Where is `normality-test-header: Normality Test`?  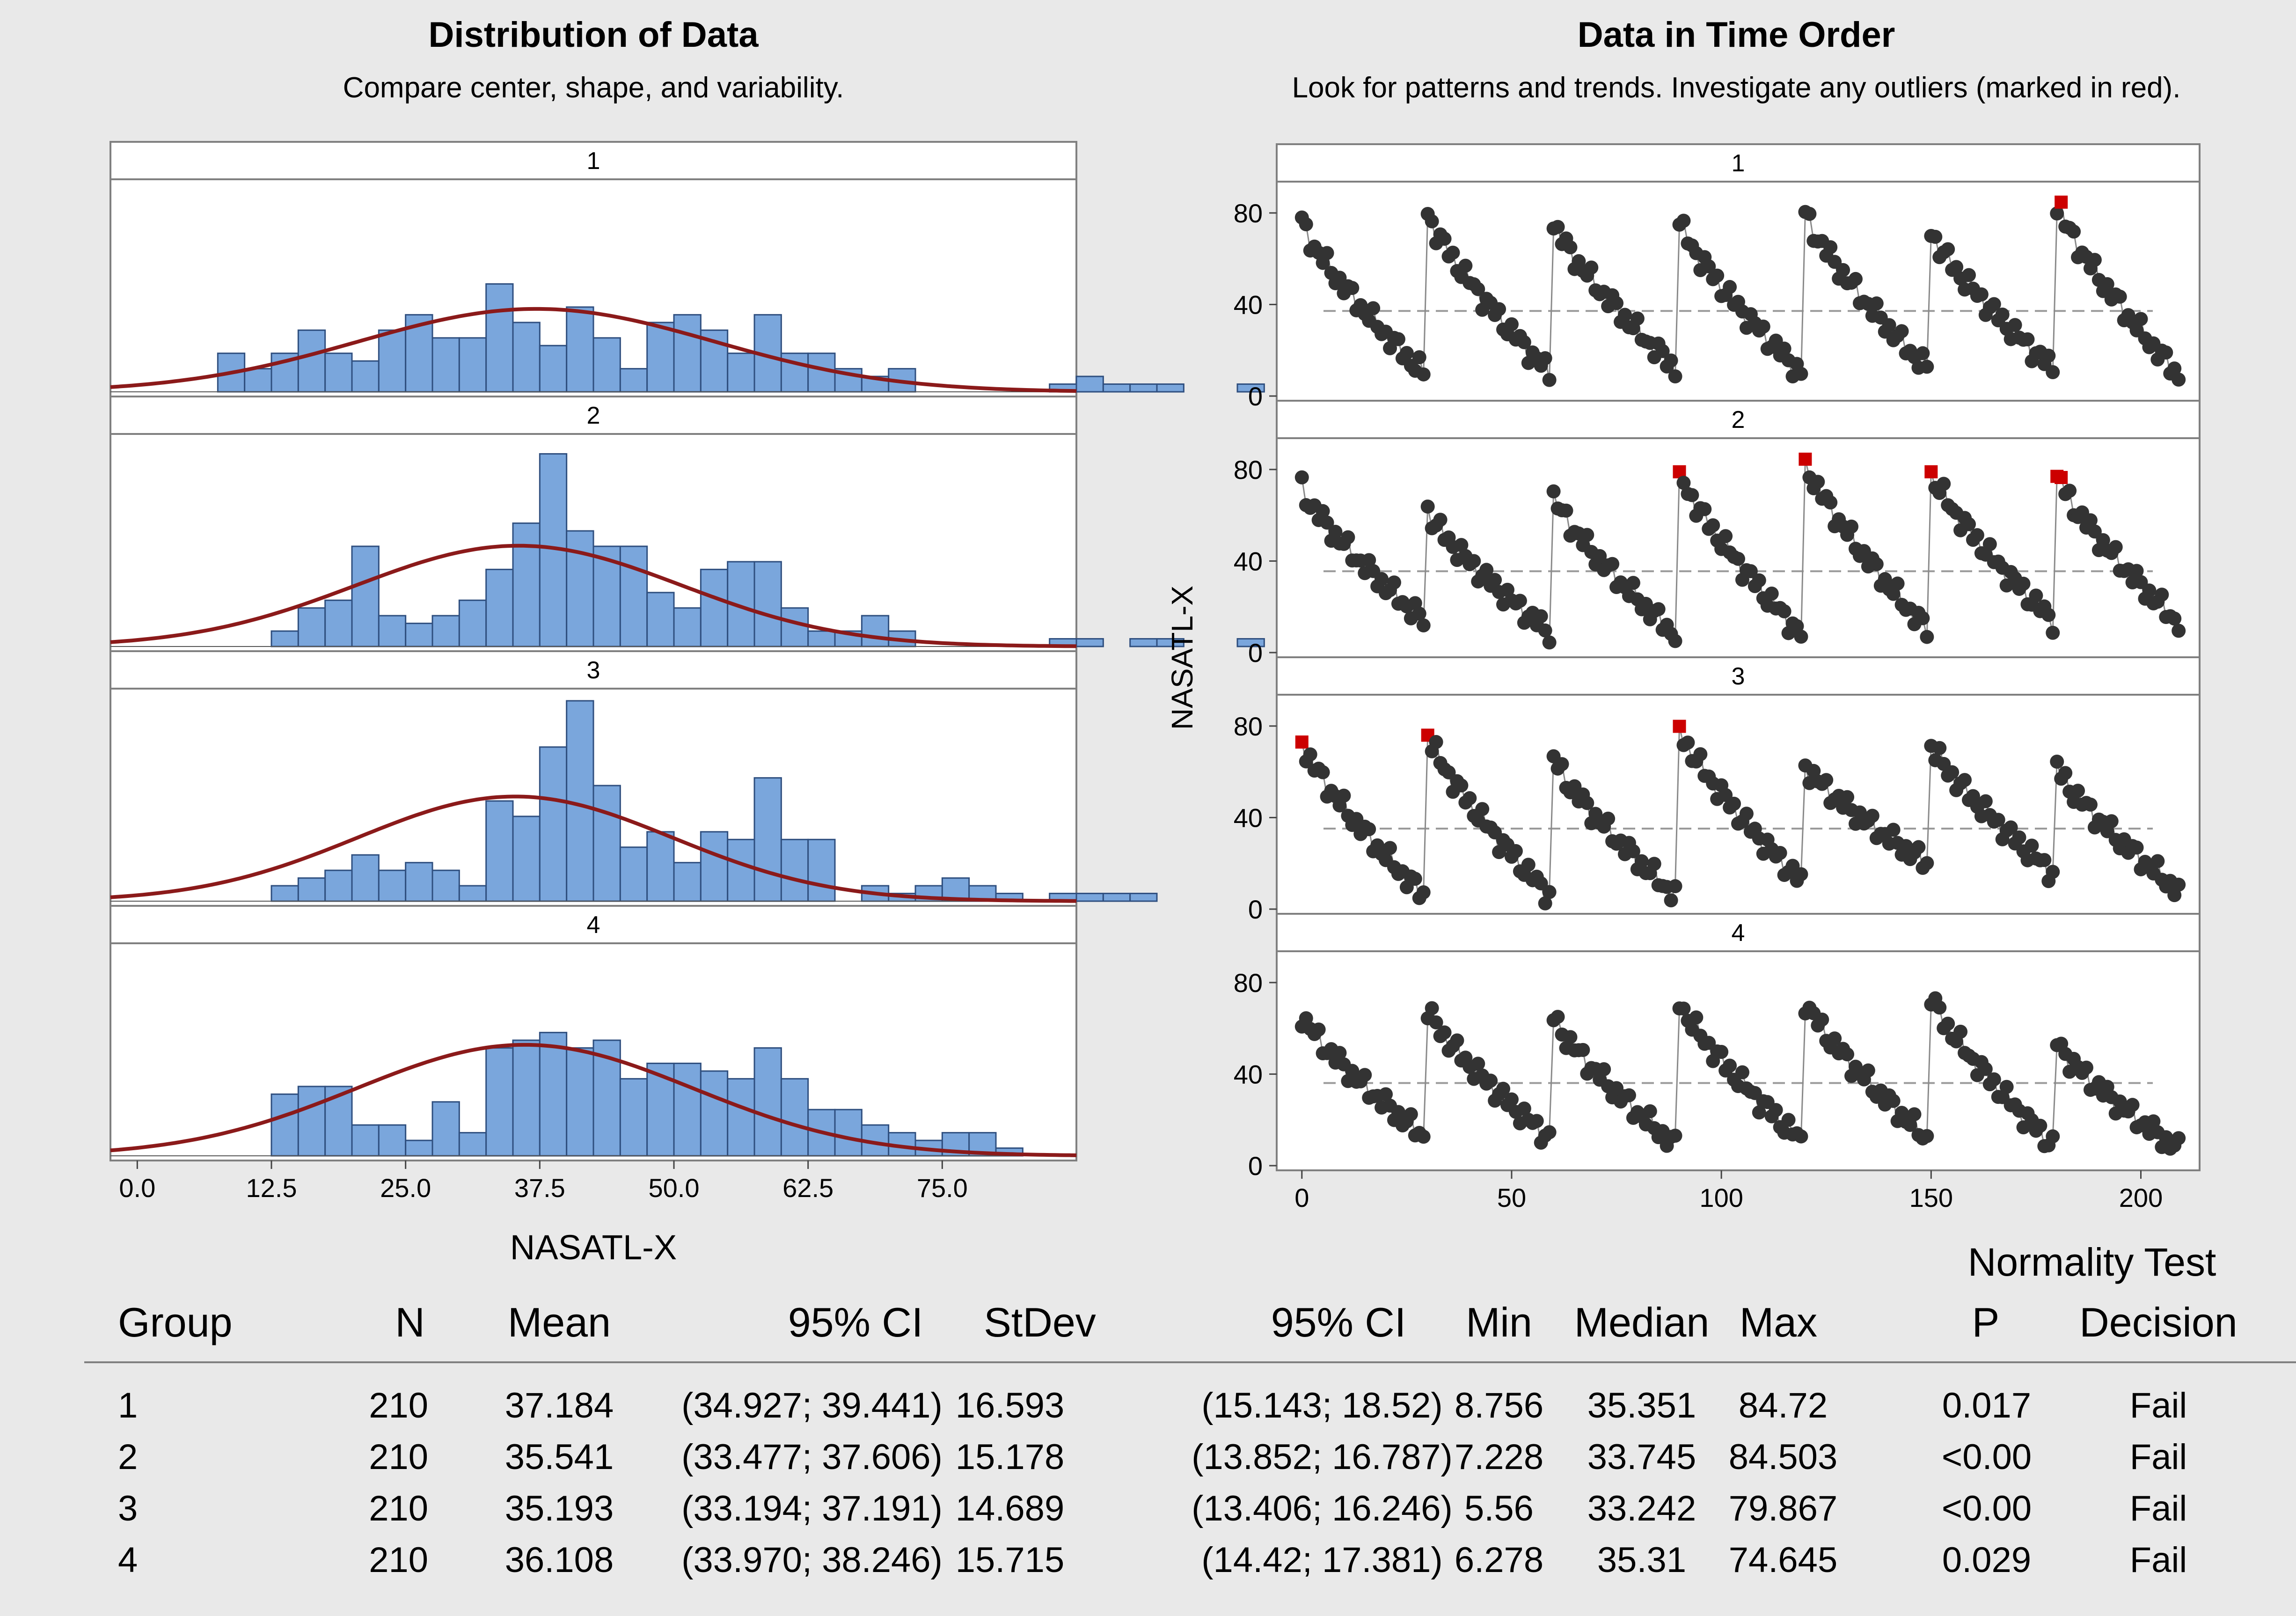 normality-test-header: Normality Test is located at coordinates (2092, 1262).